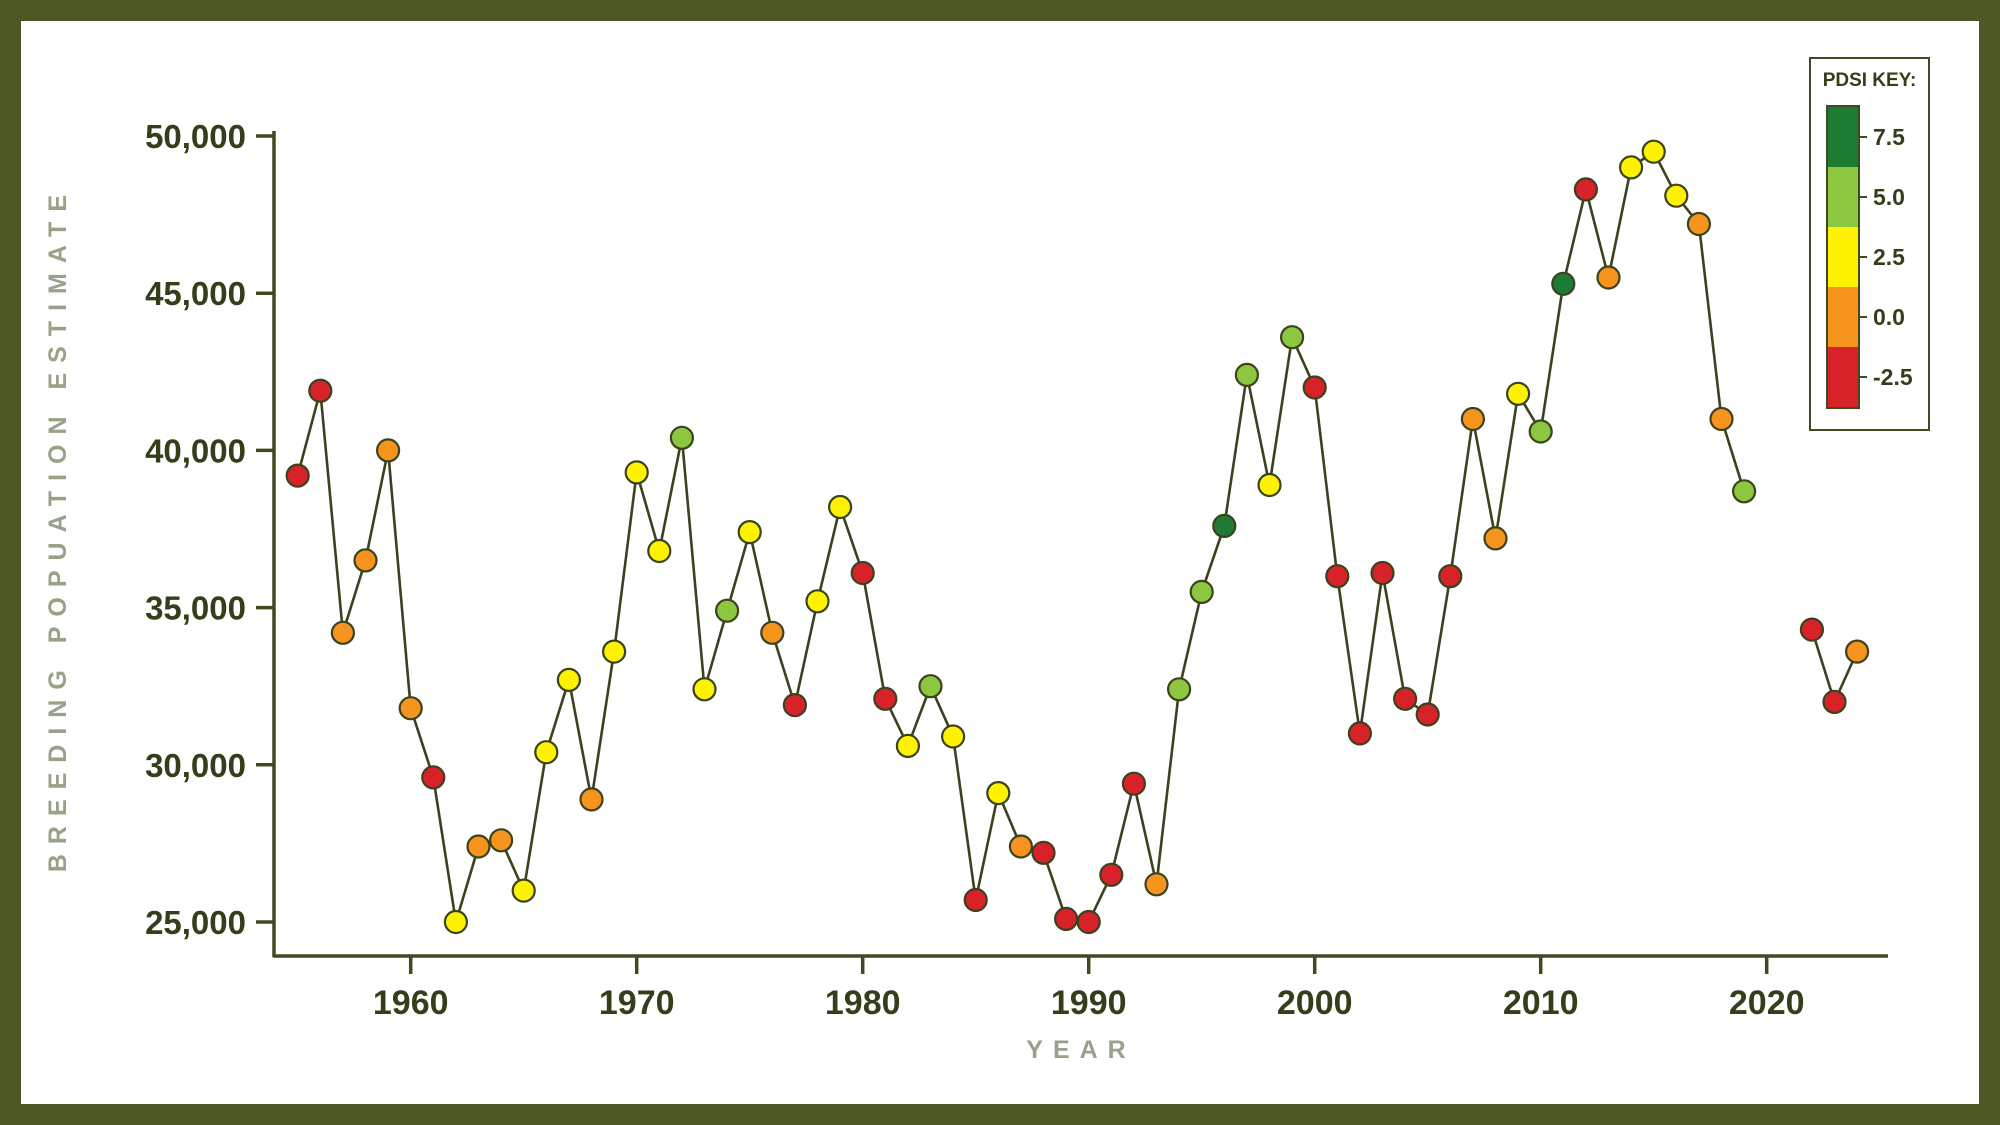  I want to click on pdsi-legend: PDSI KEY: 7.5 5.0 2.5 0.0 -2.5, so click(1869, 244).